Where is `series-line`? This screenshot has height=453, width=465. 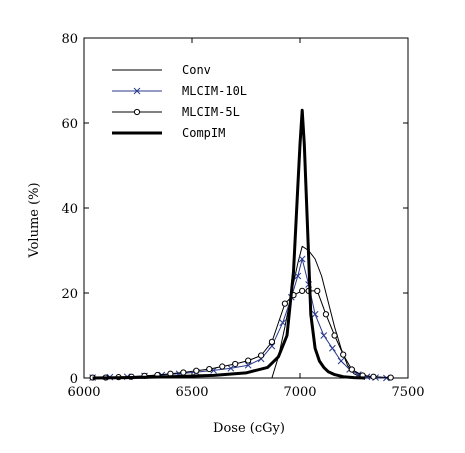
series-line is located at coordinates (241, 334).